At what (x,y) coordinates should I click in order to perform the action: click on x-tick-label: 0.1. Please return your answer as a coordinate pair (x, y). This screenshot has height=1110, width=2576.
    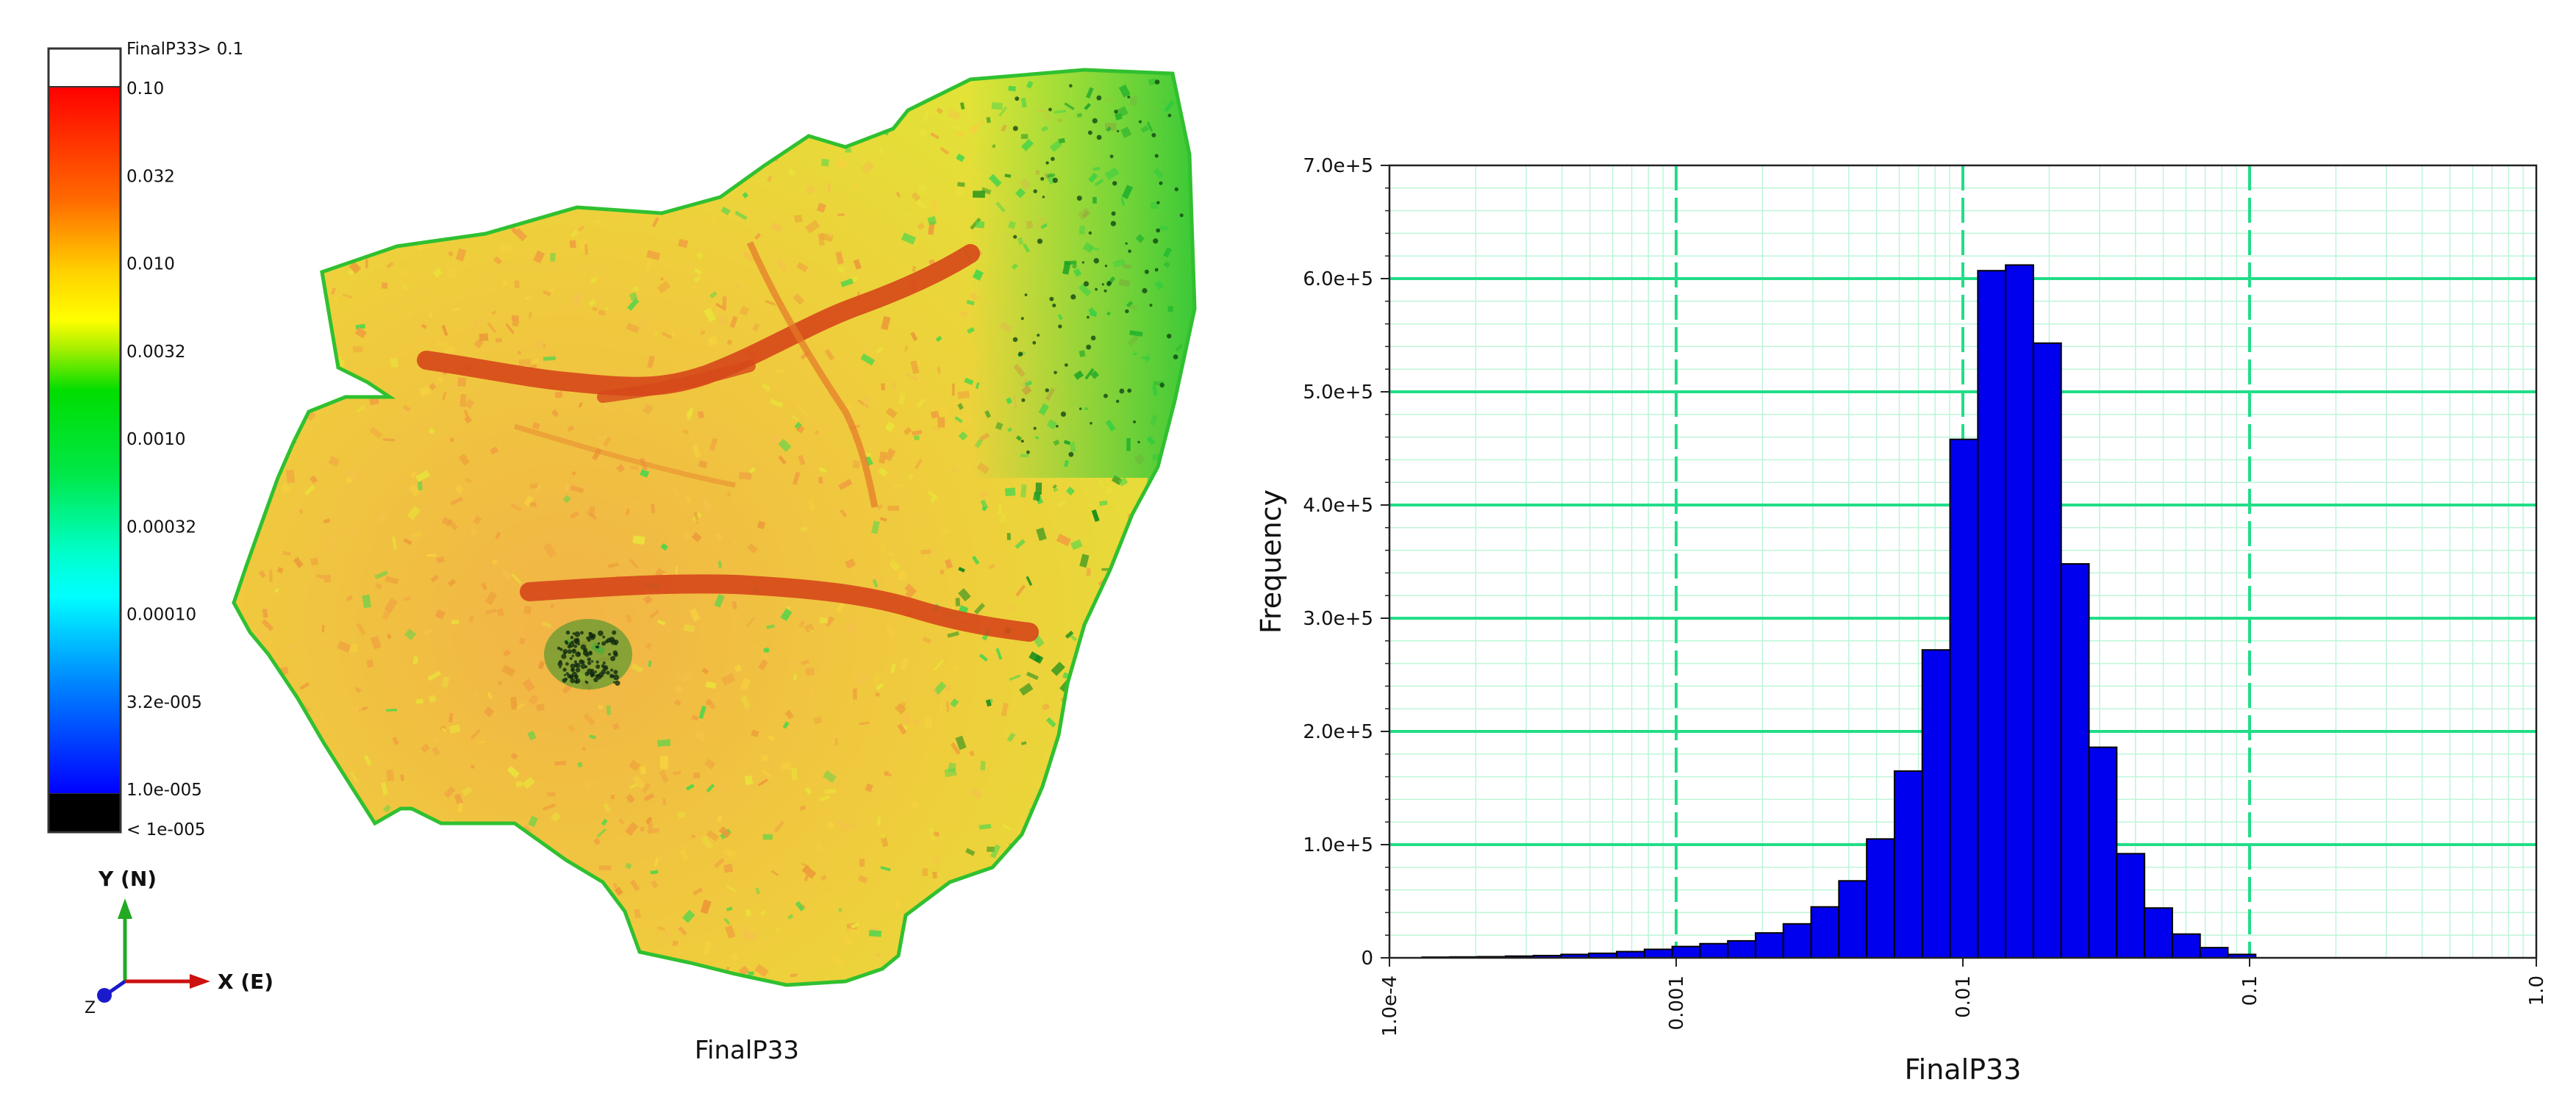
    Looking at the image, I should click on (2250, 990).